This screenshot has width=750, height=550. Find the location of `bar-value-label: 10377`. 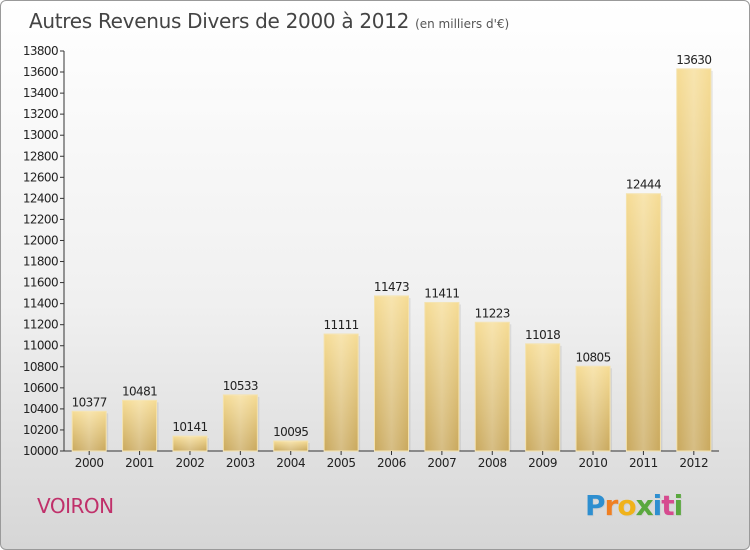

bar-value-label: 10377 is located at coordinates (89, 402).